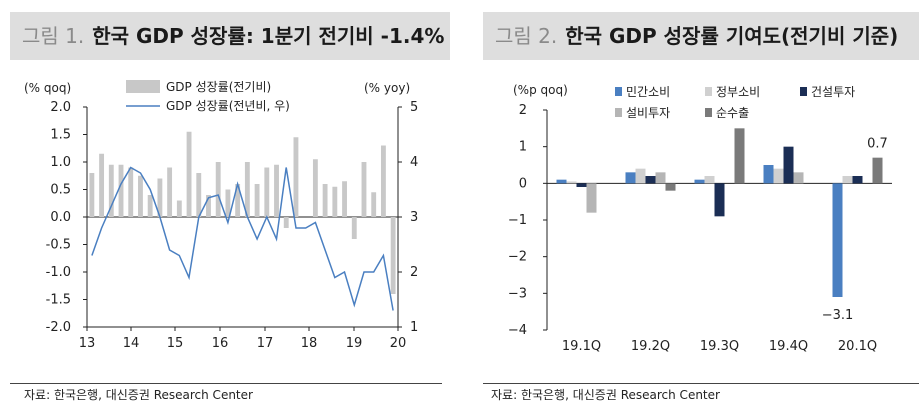 This screenshot has height=419, width=921. I want to click on chart-1-title: 그림 1. 한국 GDP 성장률: 1분기 전기비 -1.4%, so click(233, 36).